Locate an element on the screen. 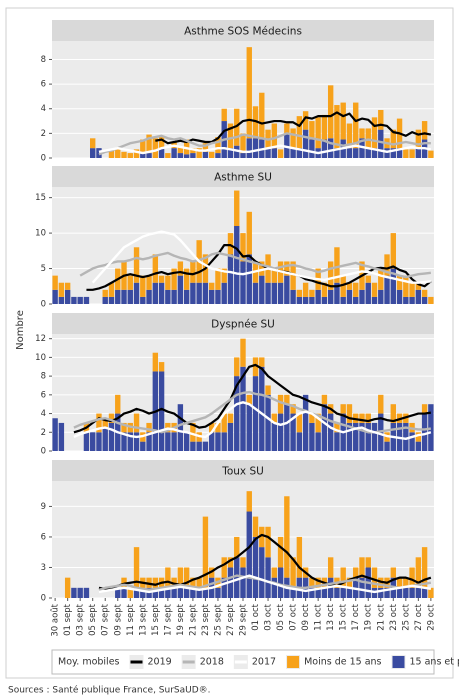 The height and width of the screenshot is (700, 459). panel-title: Toux SU is located at coordinates (242, 472).